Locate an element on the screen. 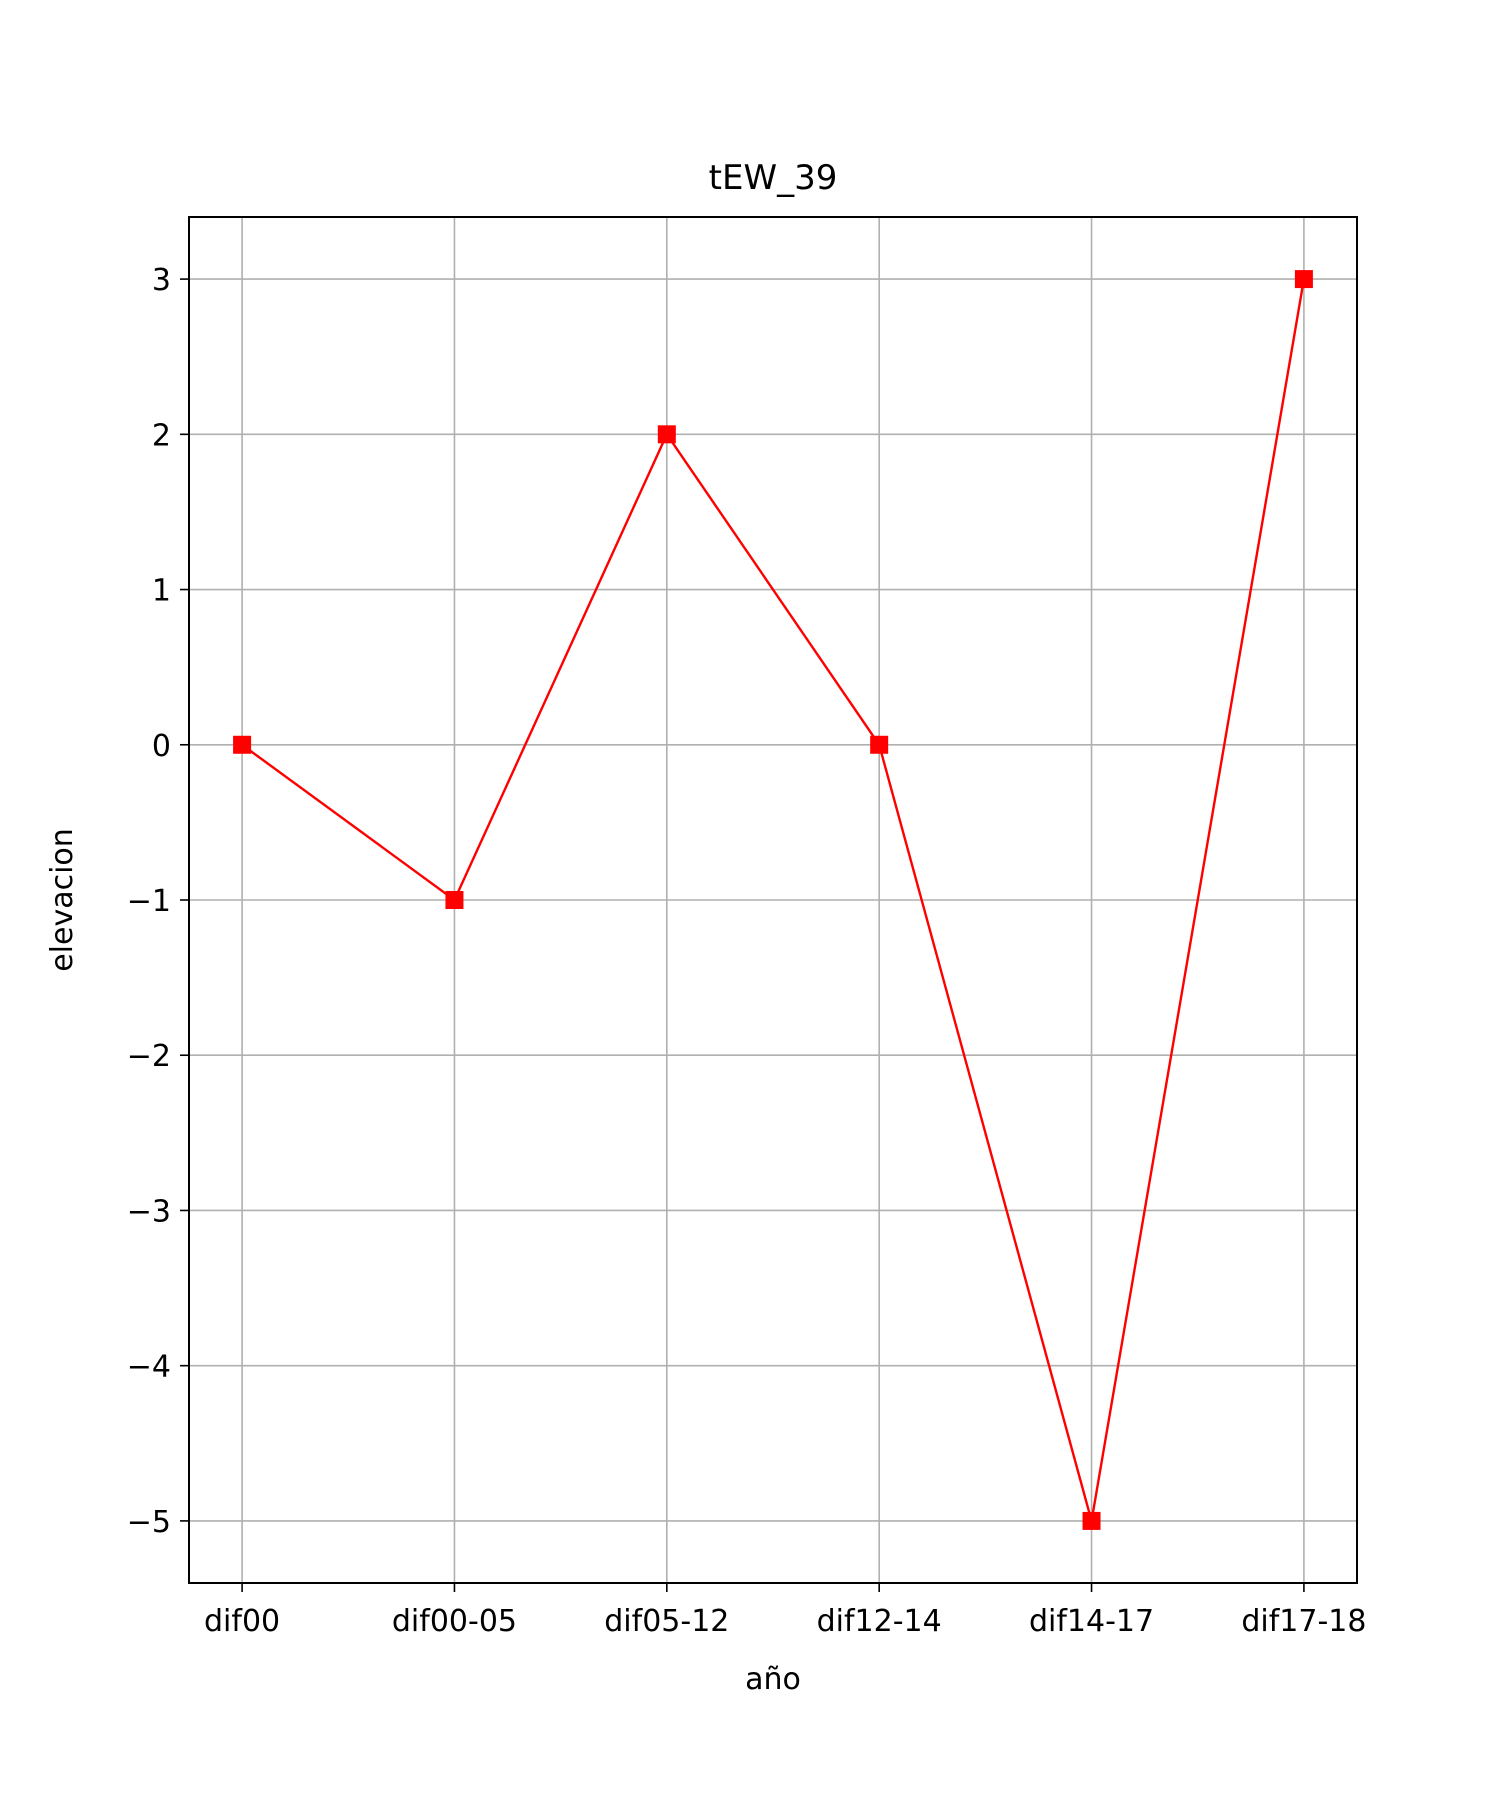 The height and width of the screenshot is (1804, 1500). y-axis-label: elevacion is located at coordinates (62, 900).